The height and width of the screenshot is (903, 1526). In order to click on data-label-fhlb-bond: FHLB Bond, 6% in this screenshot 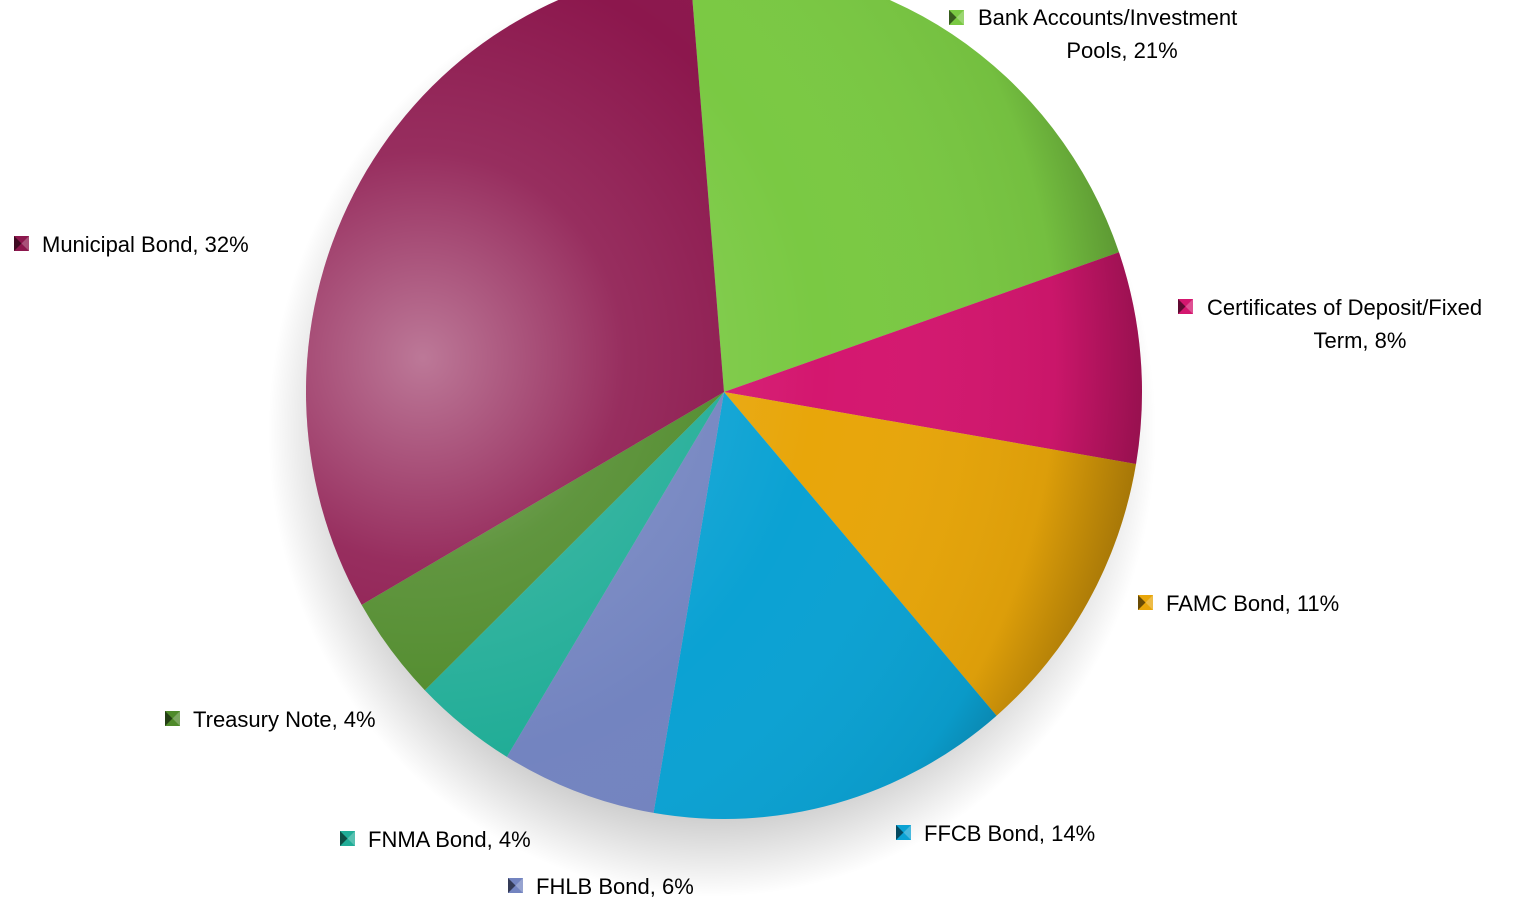, I will do `click(601, 886)`.